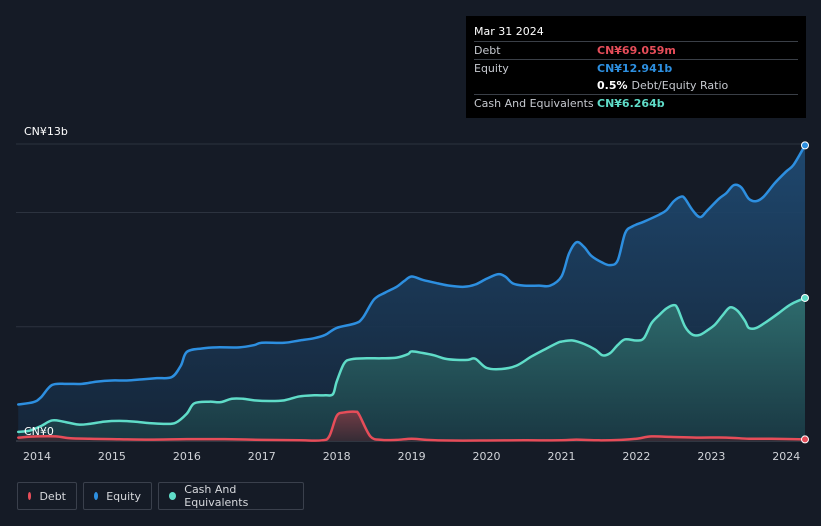  I want to click on legend-item-equity: Equity, so click(117, 496).